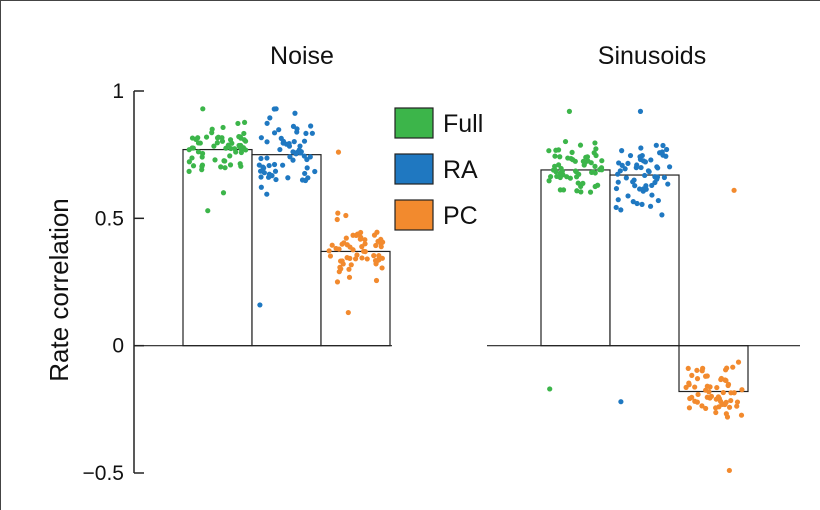 This screenshot has width=820, height=510. What do you see at coordinates (438, 169) in the screenshot?
I see `legend: Full RA PC` at bounding box center [438, 169].